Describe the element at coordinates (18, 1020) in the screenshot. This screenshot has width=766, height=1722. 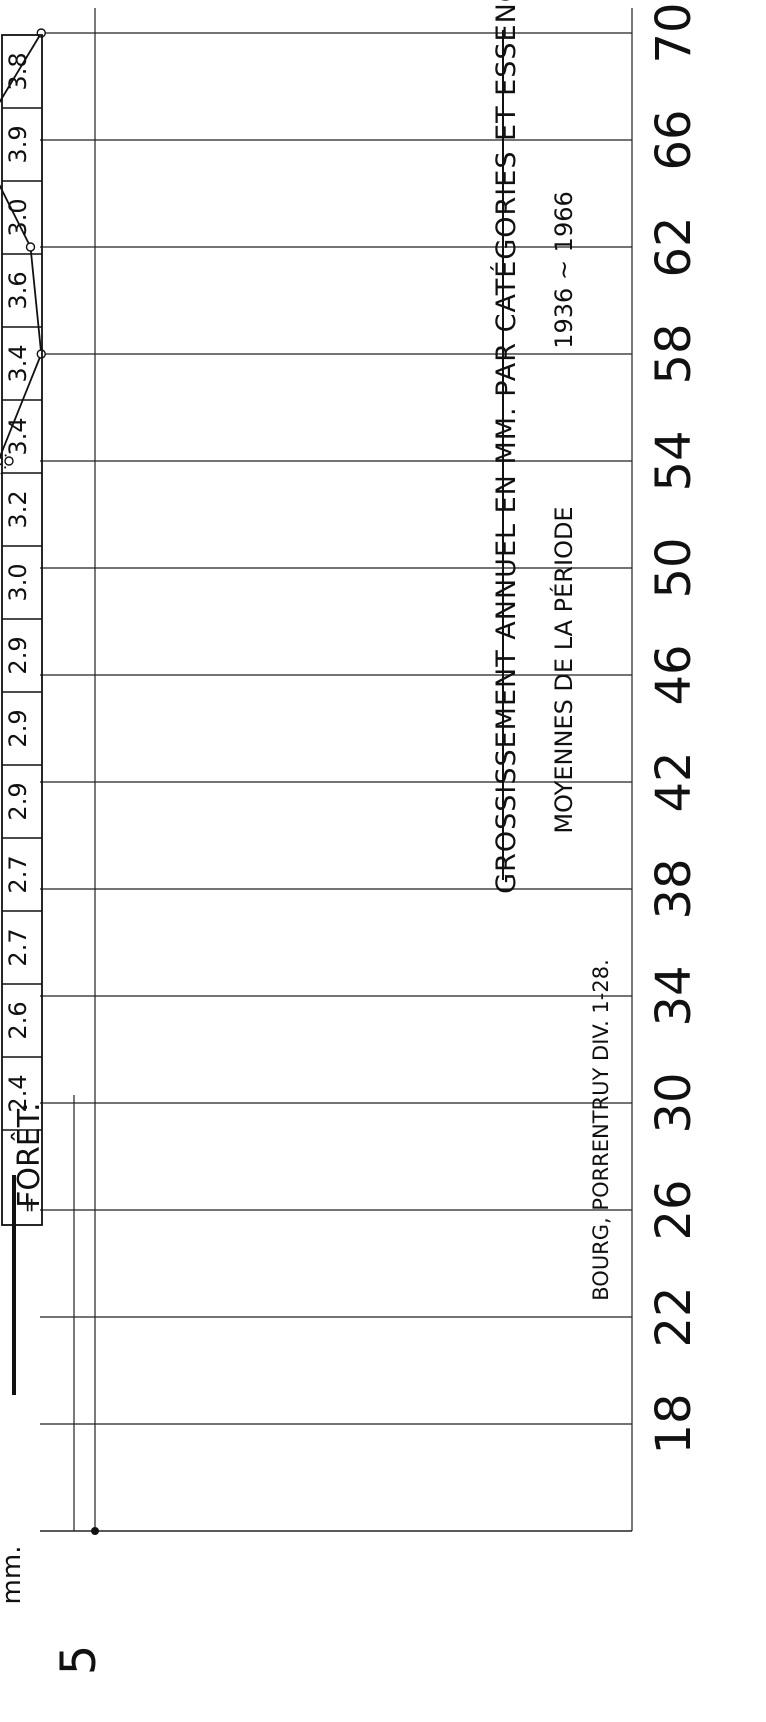
I see `foret-value: 2.6` at that location.